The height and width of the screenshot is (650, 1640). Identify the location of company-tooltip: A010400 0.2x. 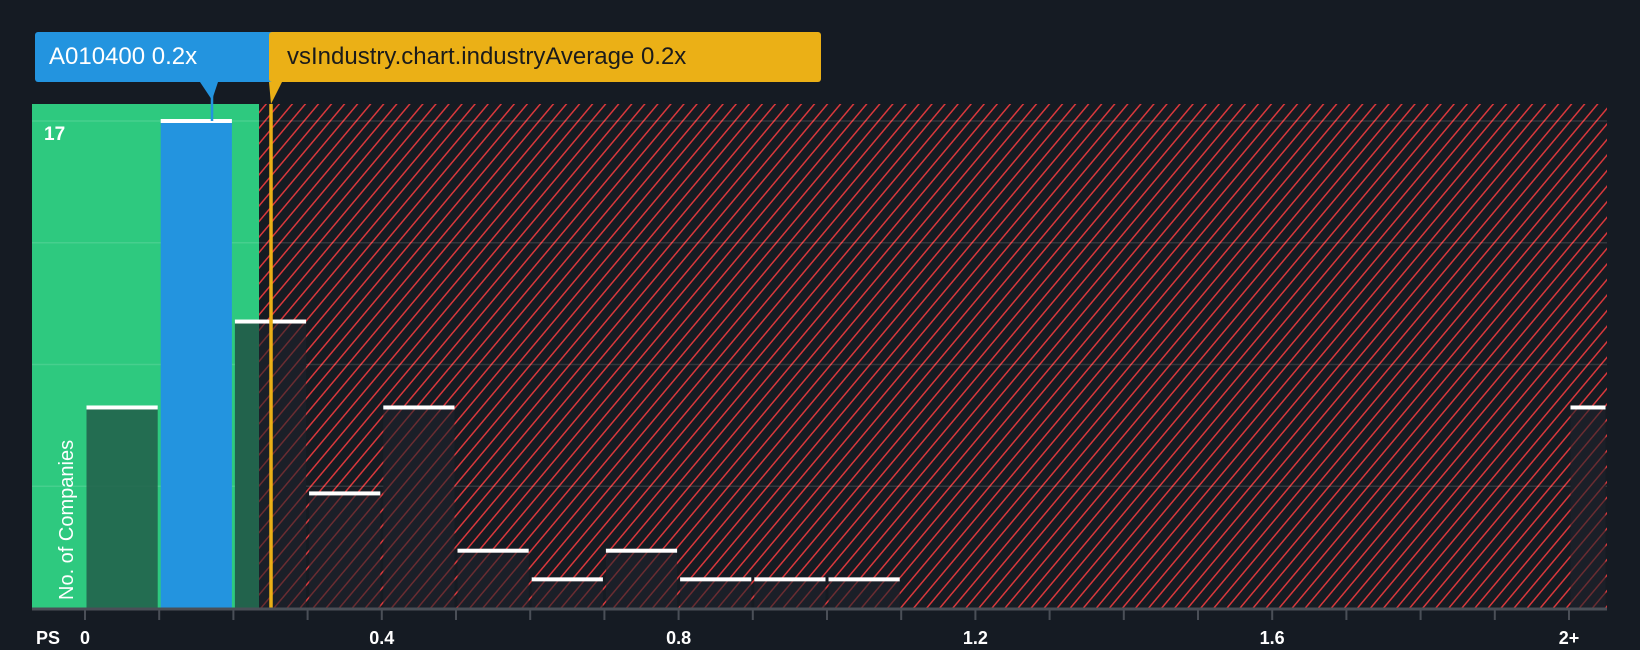
(155, 57).